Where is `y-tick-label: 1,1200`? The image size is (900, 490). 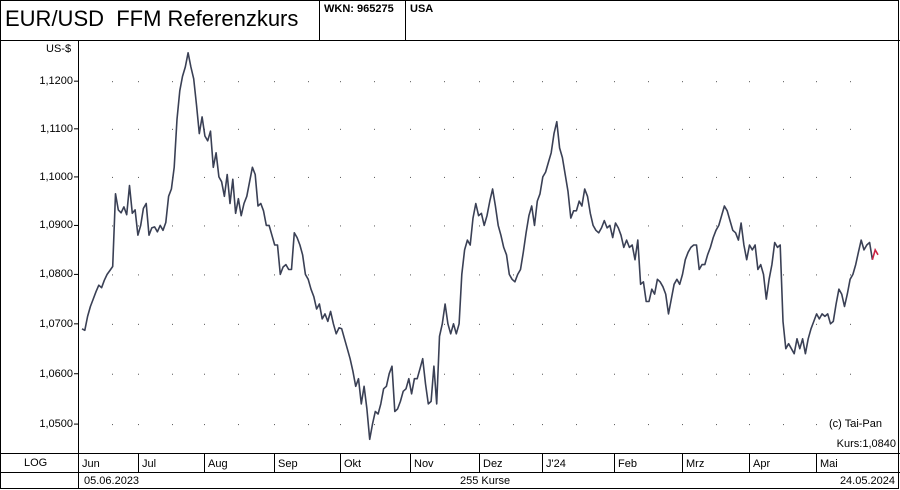
y-tick-label: 1,1200 is located at coordinates (56, 81).